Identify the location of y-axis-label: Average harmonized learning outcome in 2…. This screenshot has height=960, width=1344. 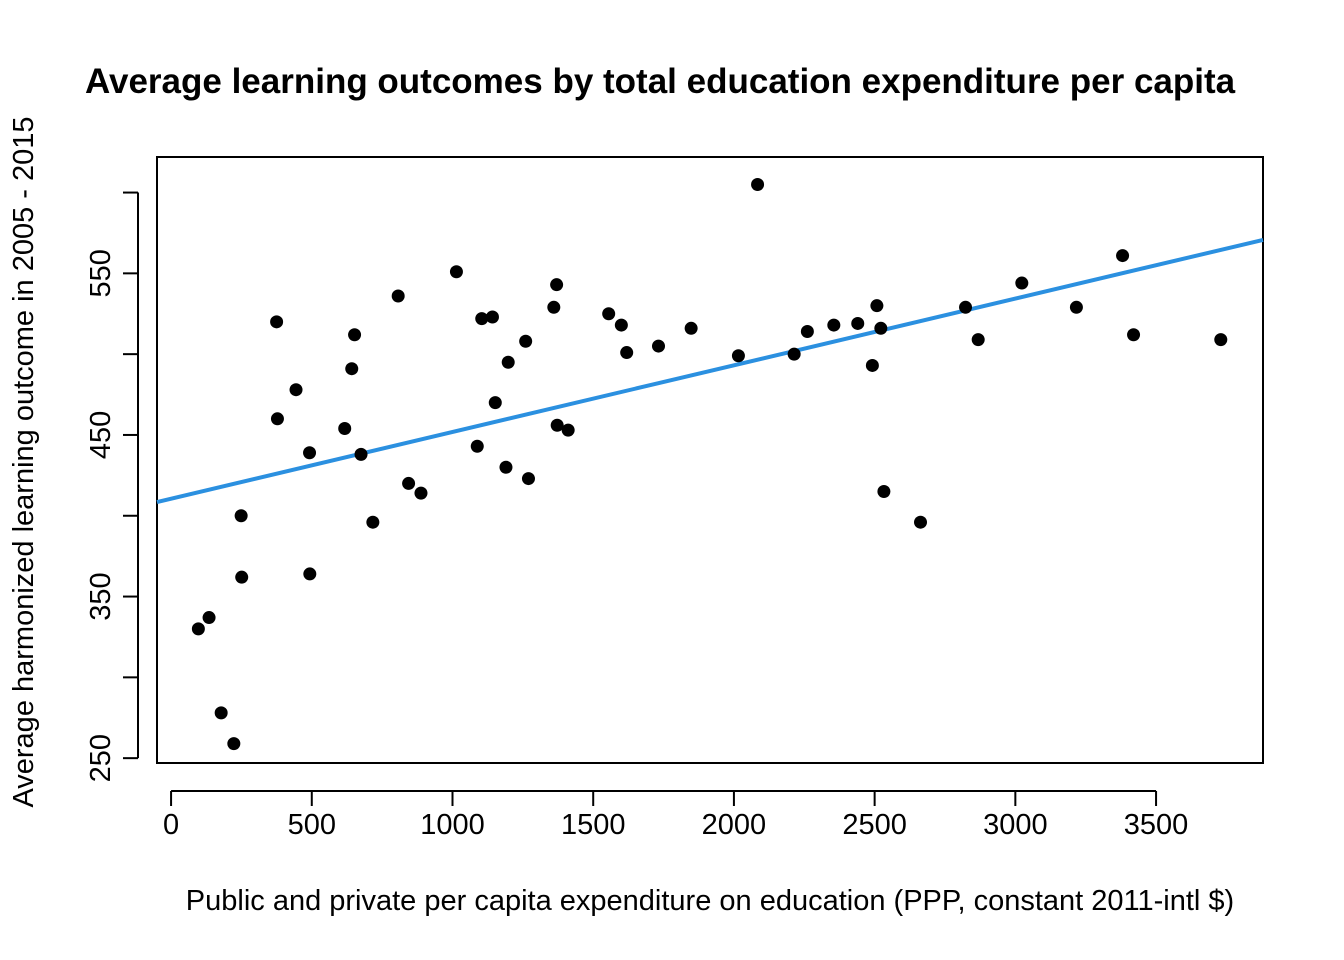
(24, 461).